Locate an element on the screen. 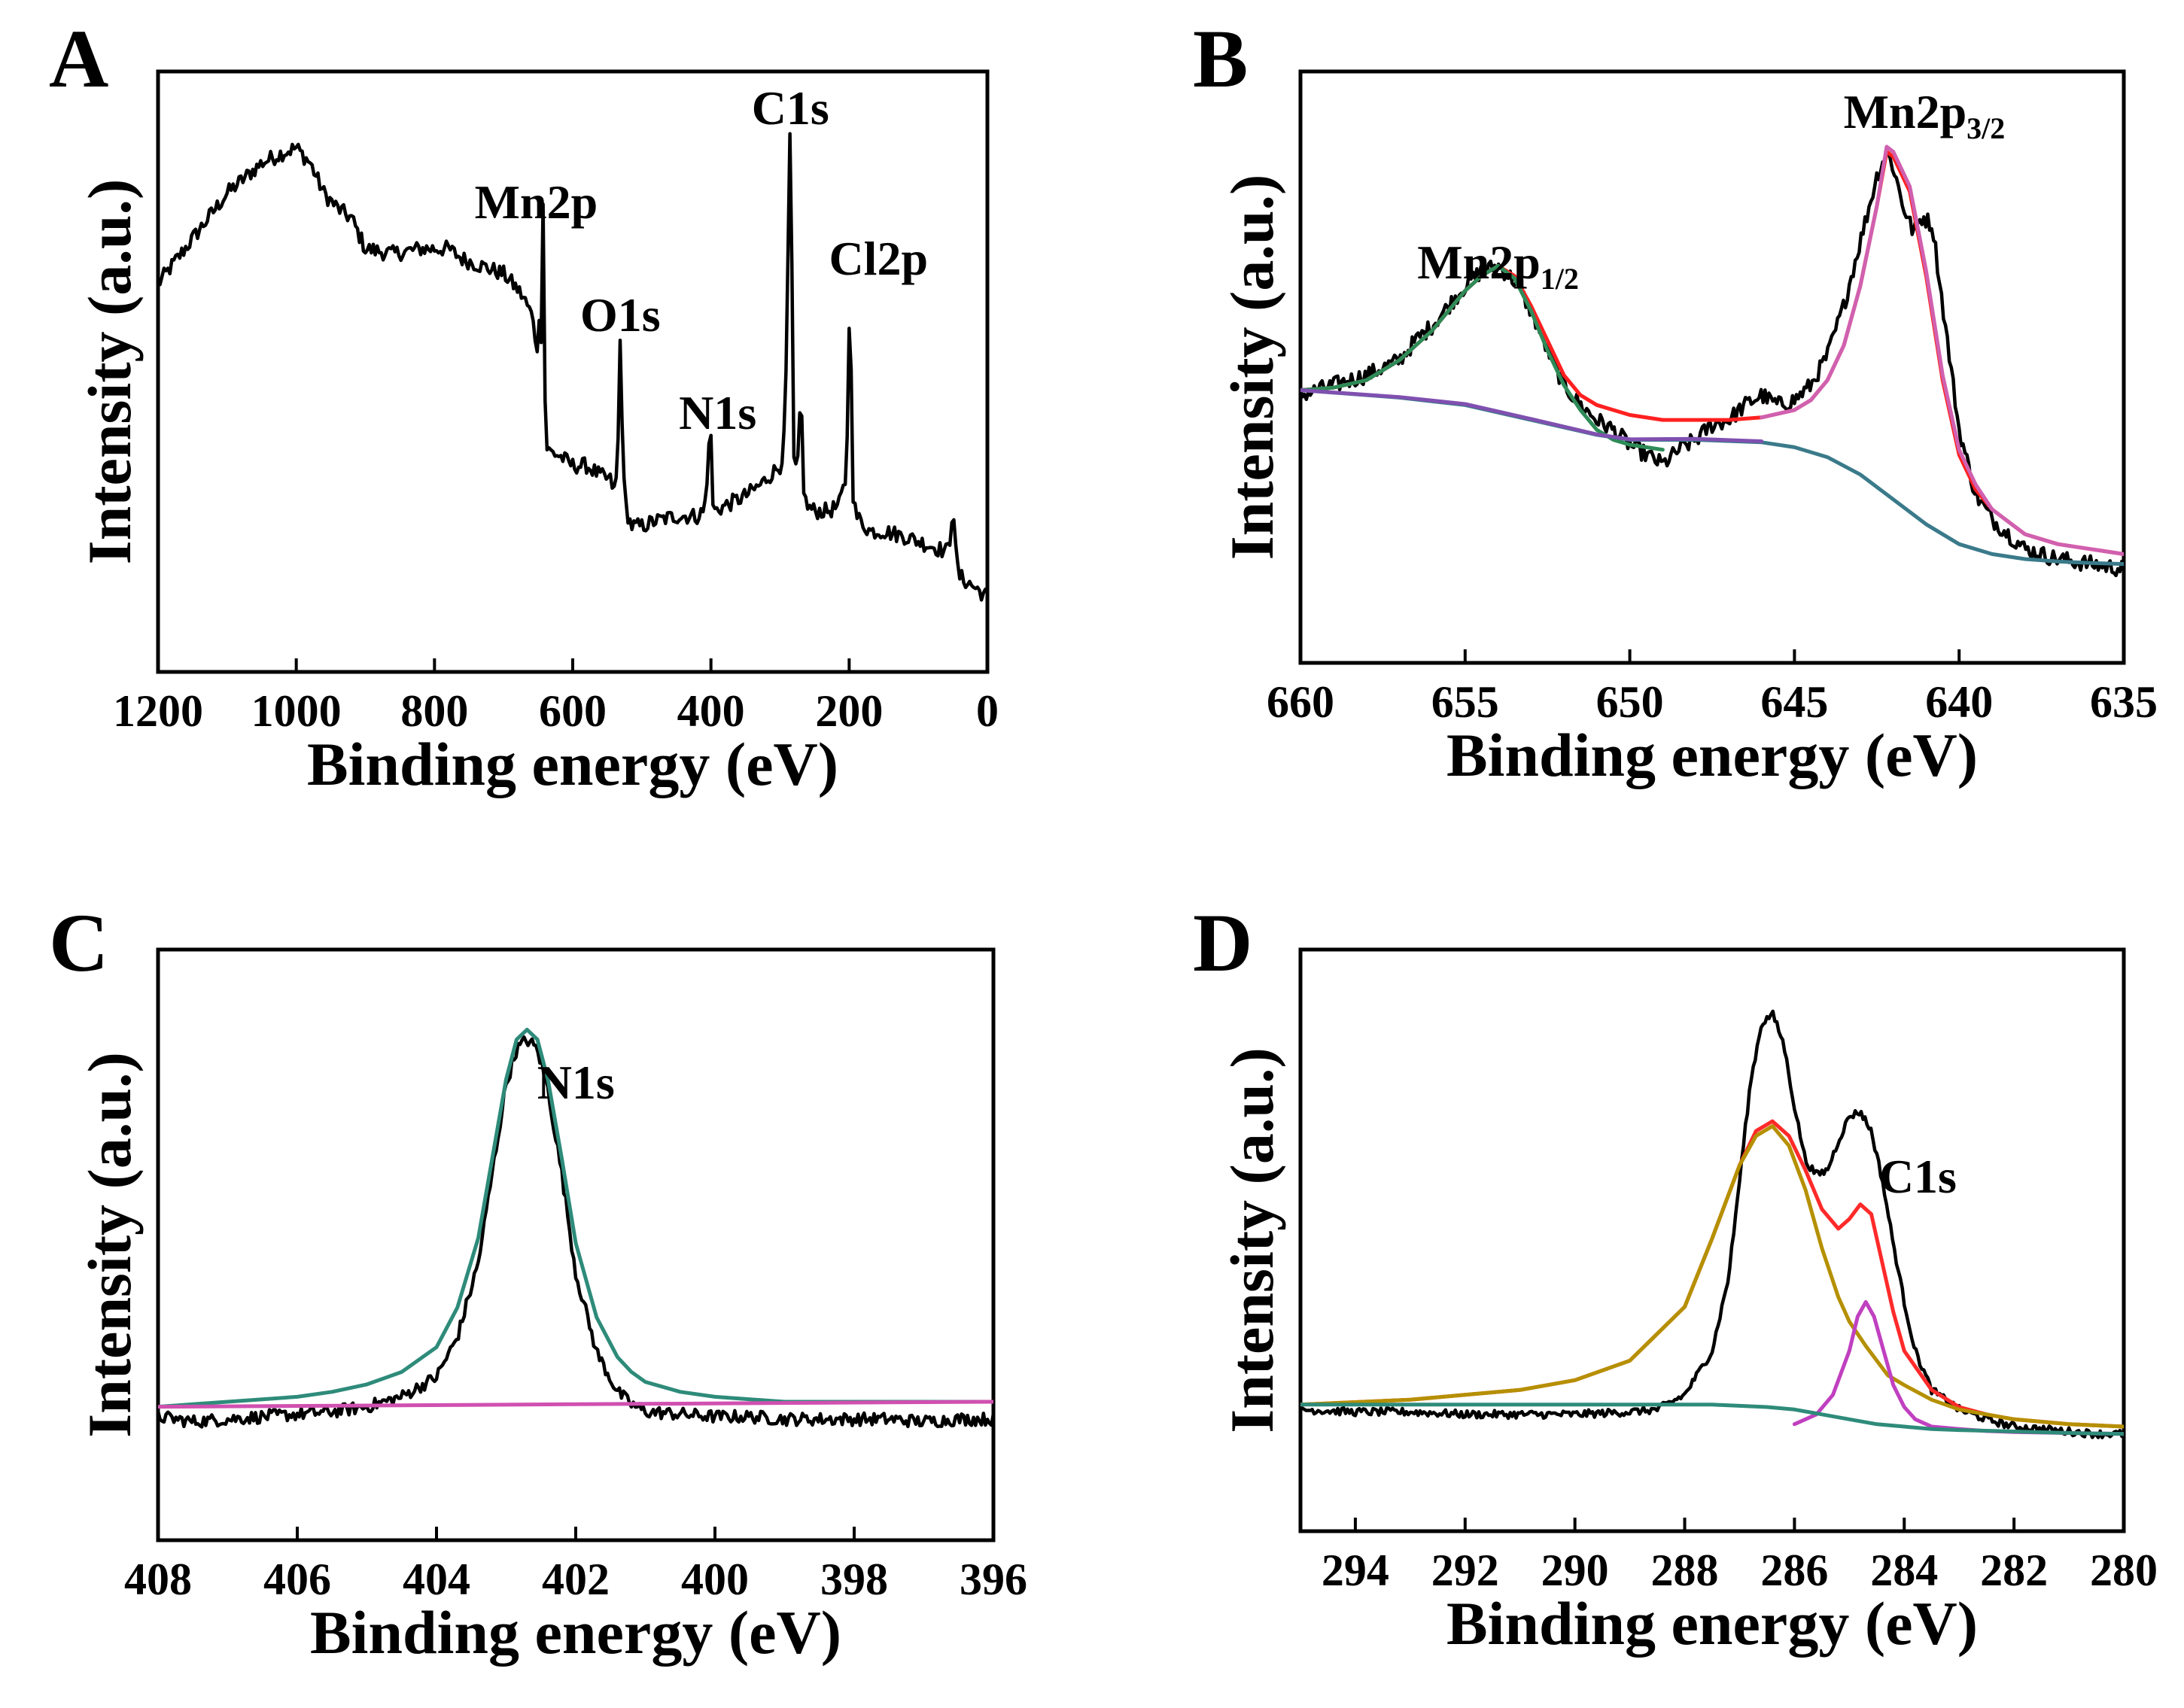 This screenshot has width=2184, height=1708. panel-letter: A is located at coordinates (78, 59).